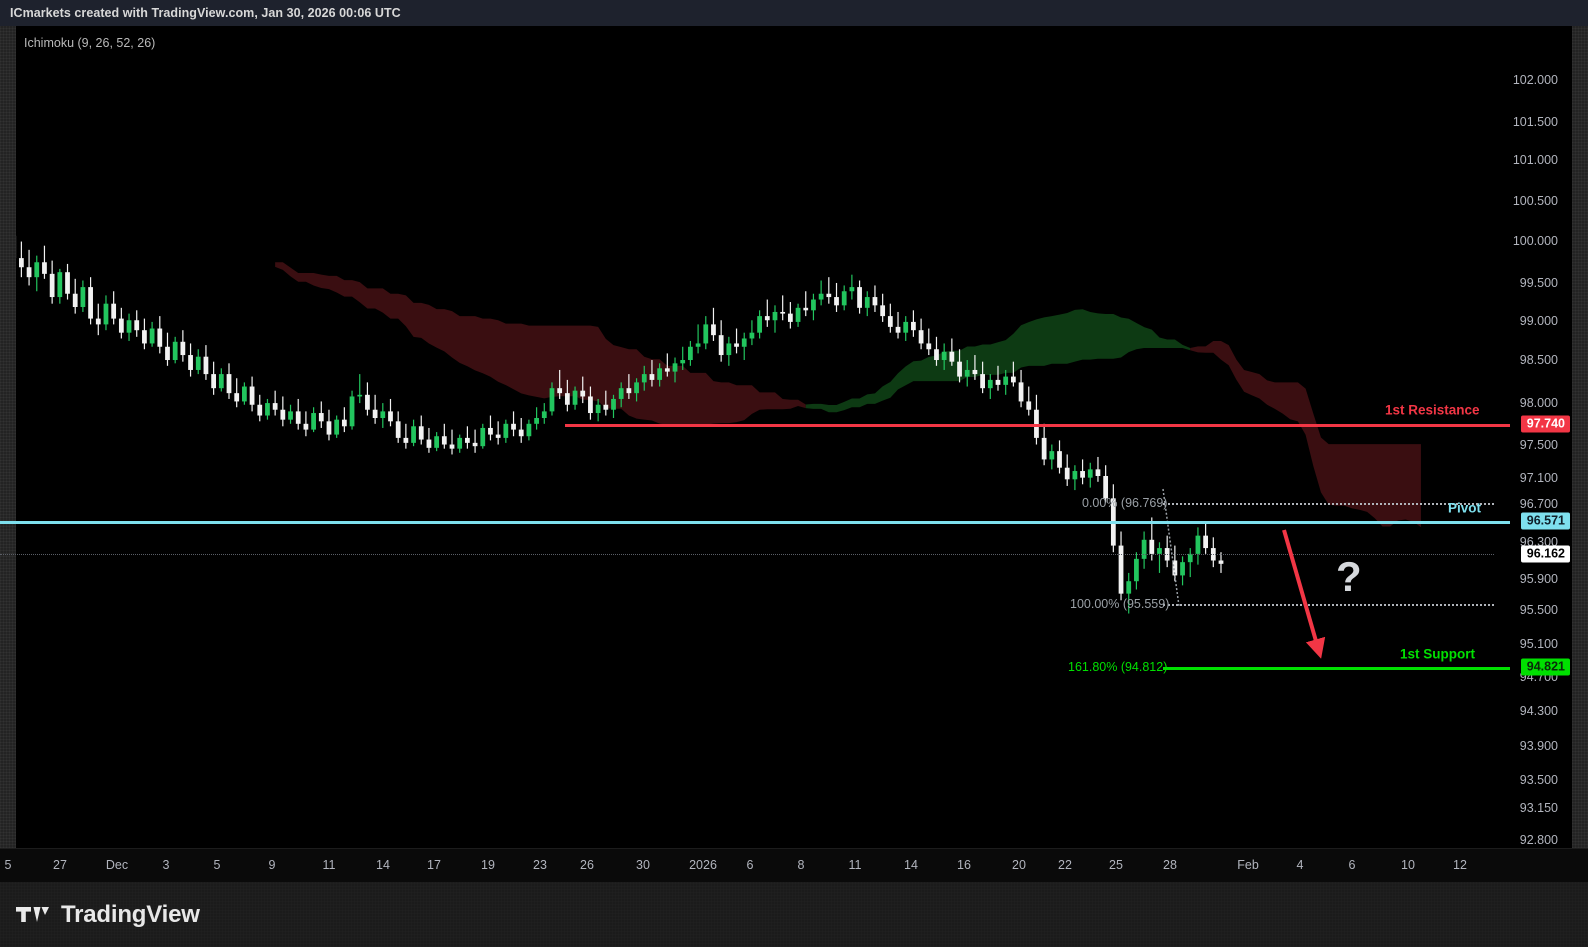 Image resolution: width=1588 pixels, height=947 pixels. I want to click on time-tick: 23, so click(540, 865).